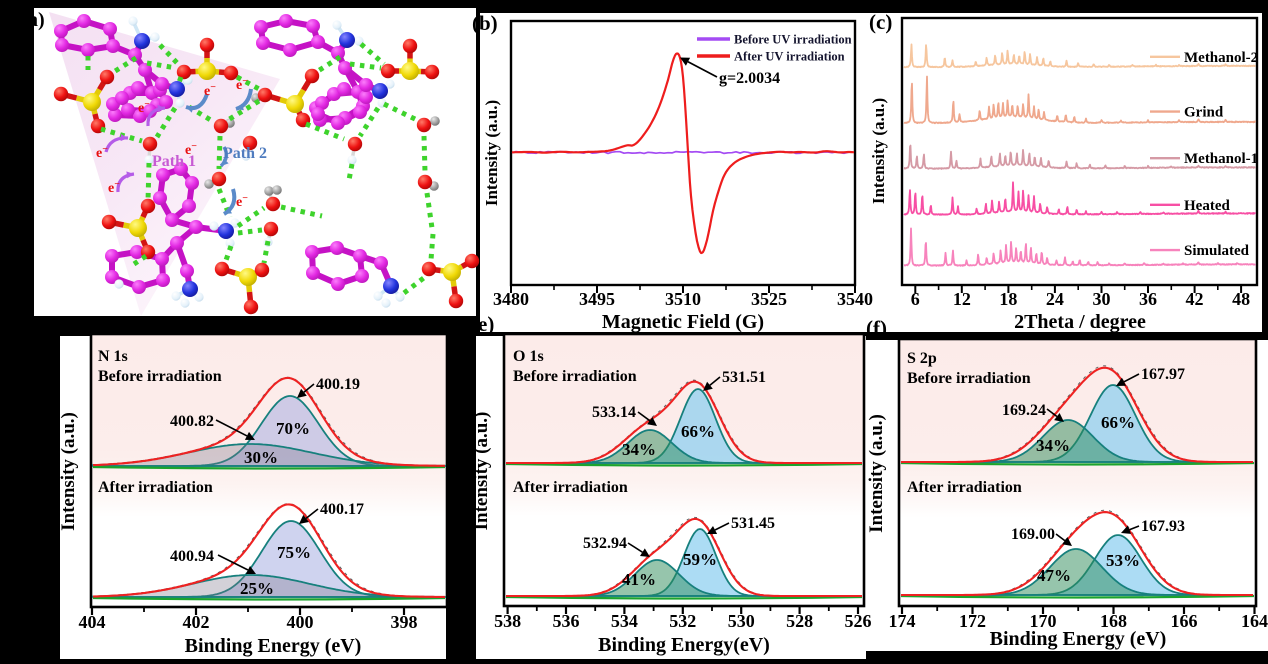  What do you see at coordinates (245, 153) in the screenshot?
I see `svg-text: Path 2` at bounding box center [245, 153].